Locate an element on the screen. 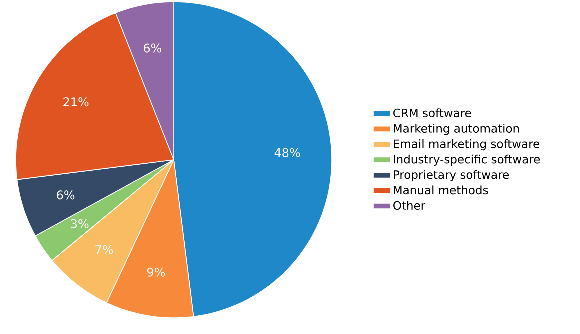 This screenshot has width=580, height=334. legend-label: CRM software is located at coordinates (433, 113).